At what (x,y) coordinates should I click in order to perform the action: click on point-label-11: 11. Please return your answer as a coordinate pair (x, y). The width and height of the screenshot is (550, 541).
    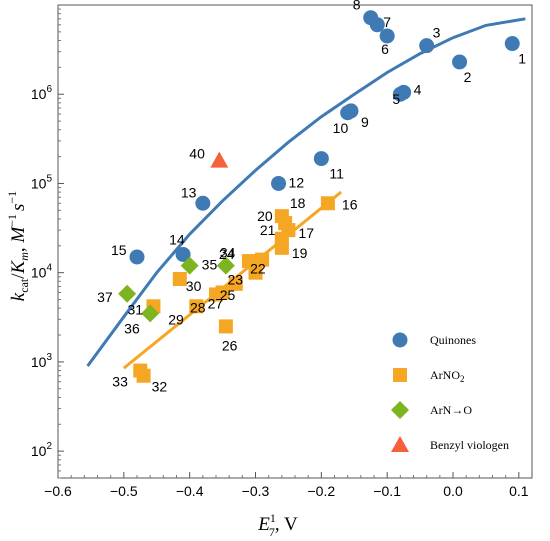
    Looking at the image, I should click on (336, 174).